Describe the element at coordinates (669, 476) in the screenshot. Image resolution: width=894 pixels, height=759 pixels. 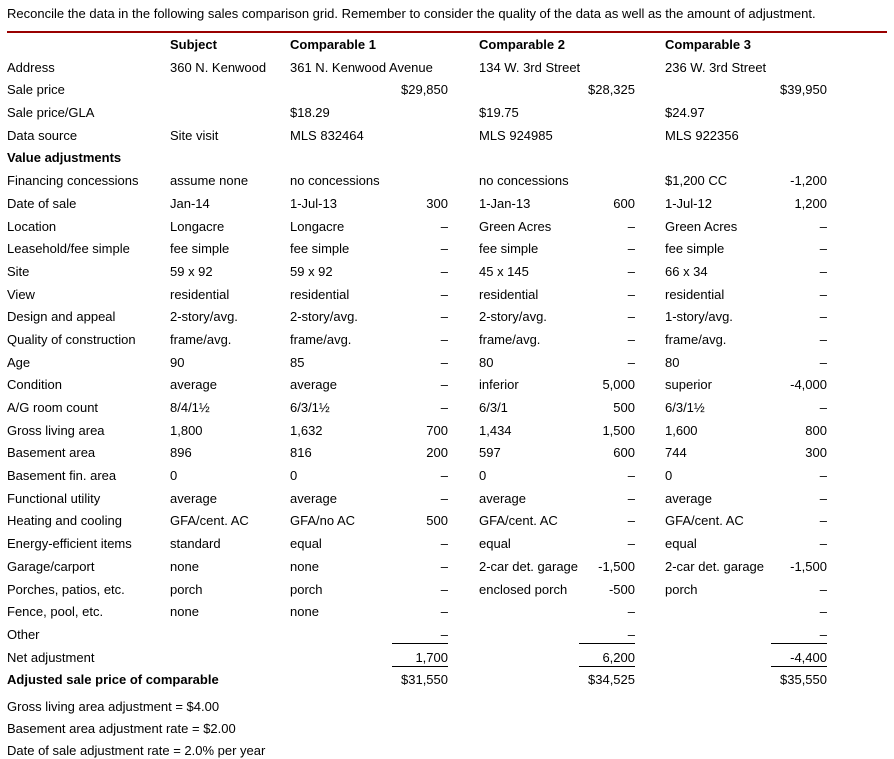
I see `comp3-description: 0` at that location.